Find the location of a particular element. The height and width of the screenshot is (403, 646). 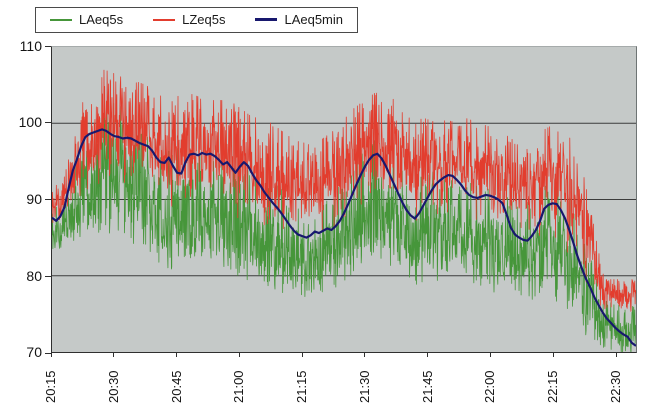

laeq5min-line-swatch-icon is located at coordinates (266, 19).